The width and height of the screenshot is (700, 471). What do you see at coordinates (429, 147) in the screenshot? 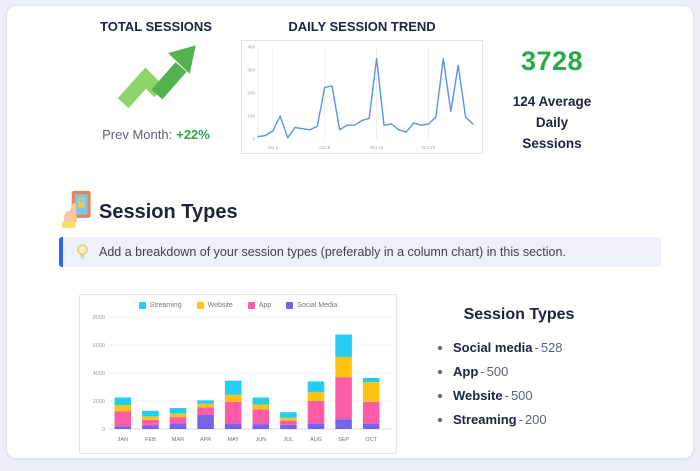
I see `svg-text: Oct 23` at bounding box center [429, 147].